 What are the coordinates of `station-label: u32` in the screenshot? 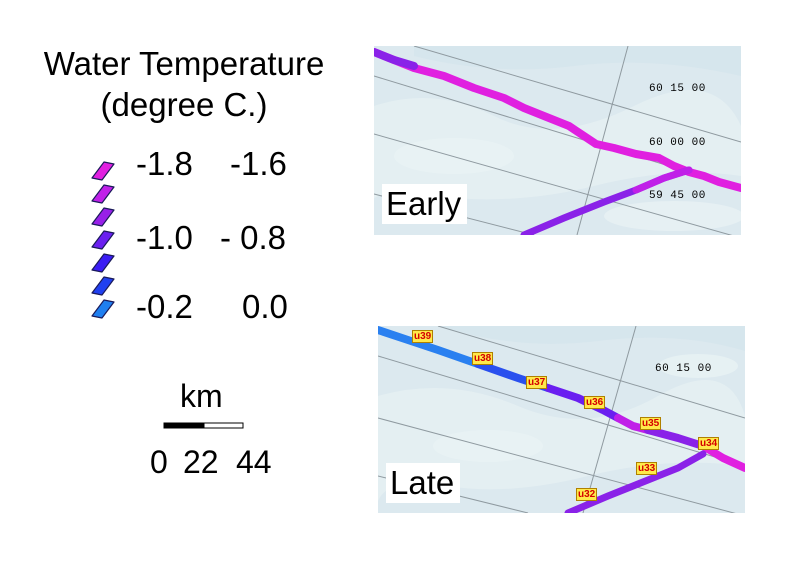 It's located at (587, 494).